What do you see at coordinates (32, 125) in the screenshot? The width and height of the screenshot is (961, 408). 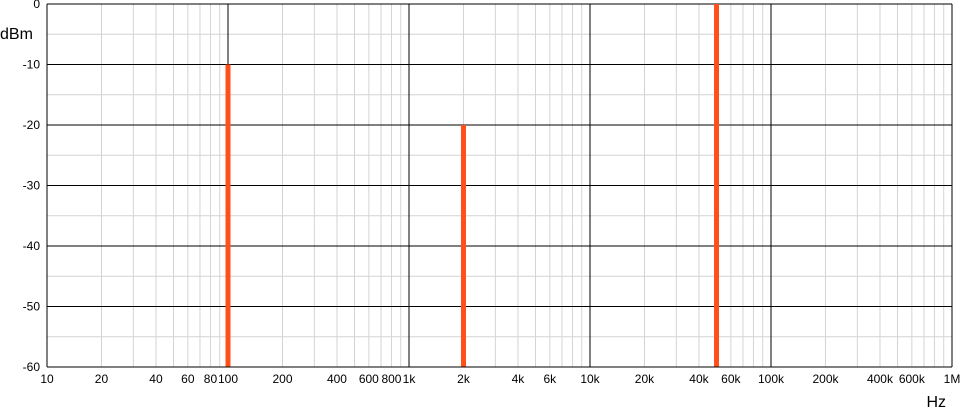 I see `y-tick-label: -20` at bounding box center [32, 125].